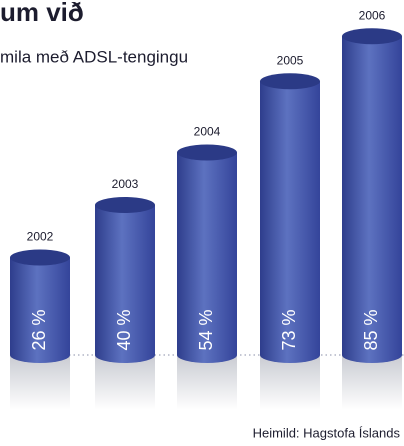  Describe the element at coordinates (125, 184) in the screenshot. I see `x-tick-label: 2003` at that location.